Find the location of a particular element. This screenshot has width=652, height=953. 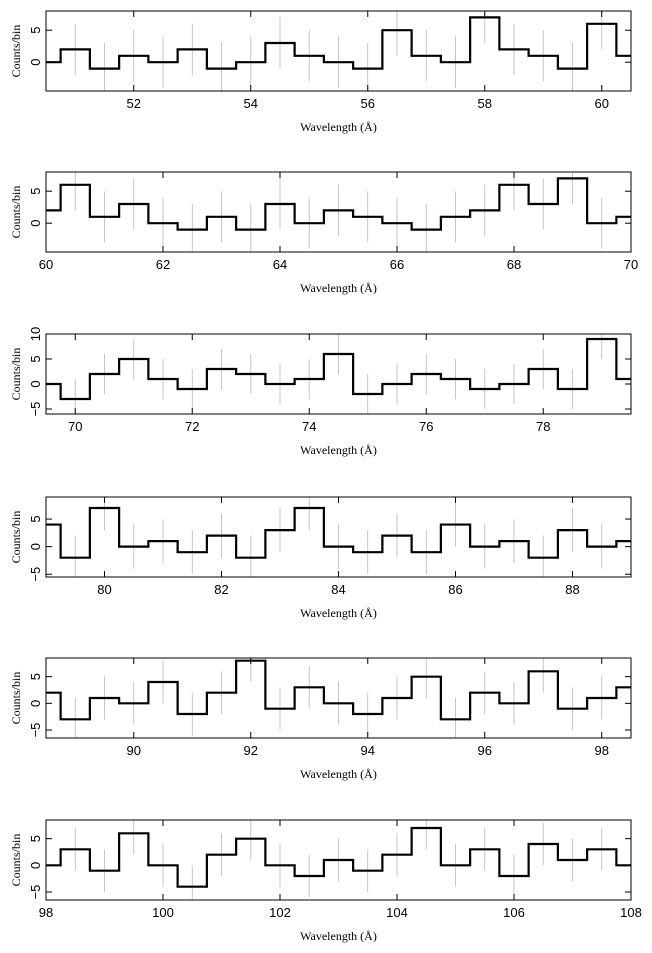

x-tick-label: 102 is located at coordinates (280, 912).